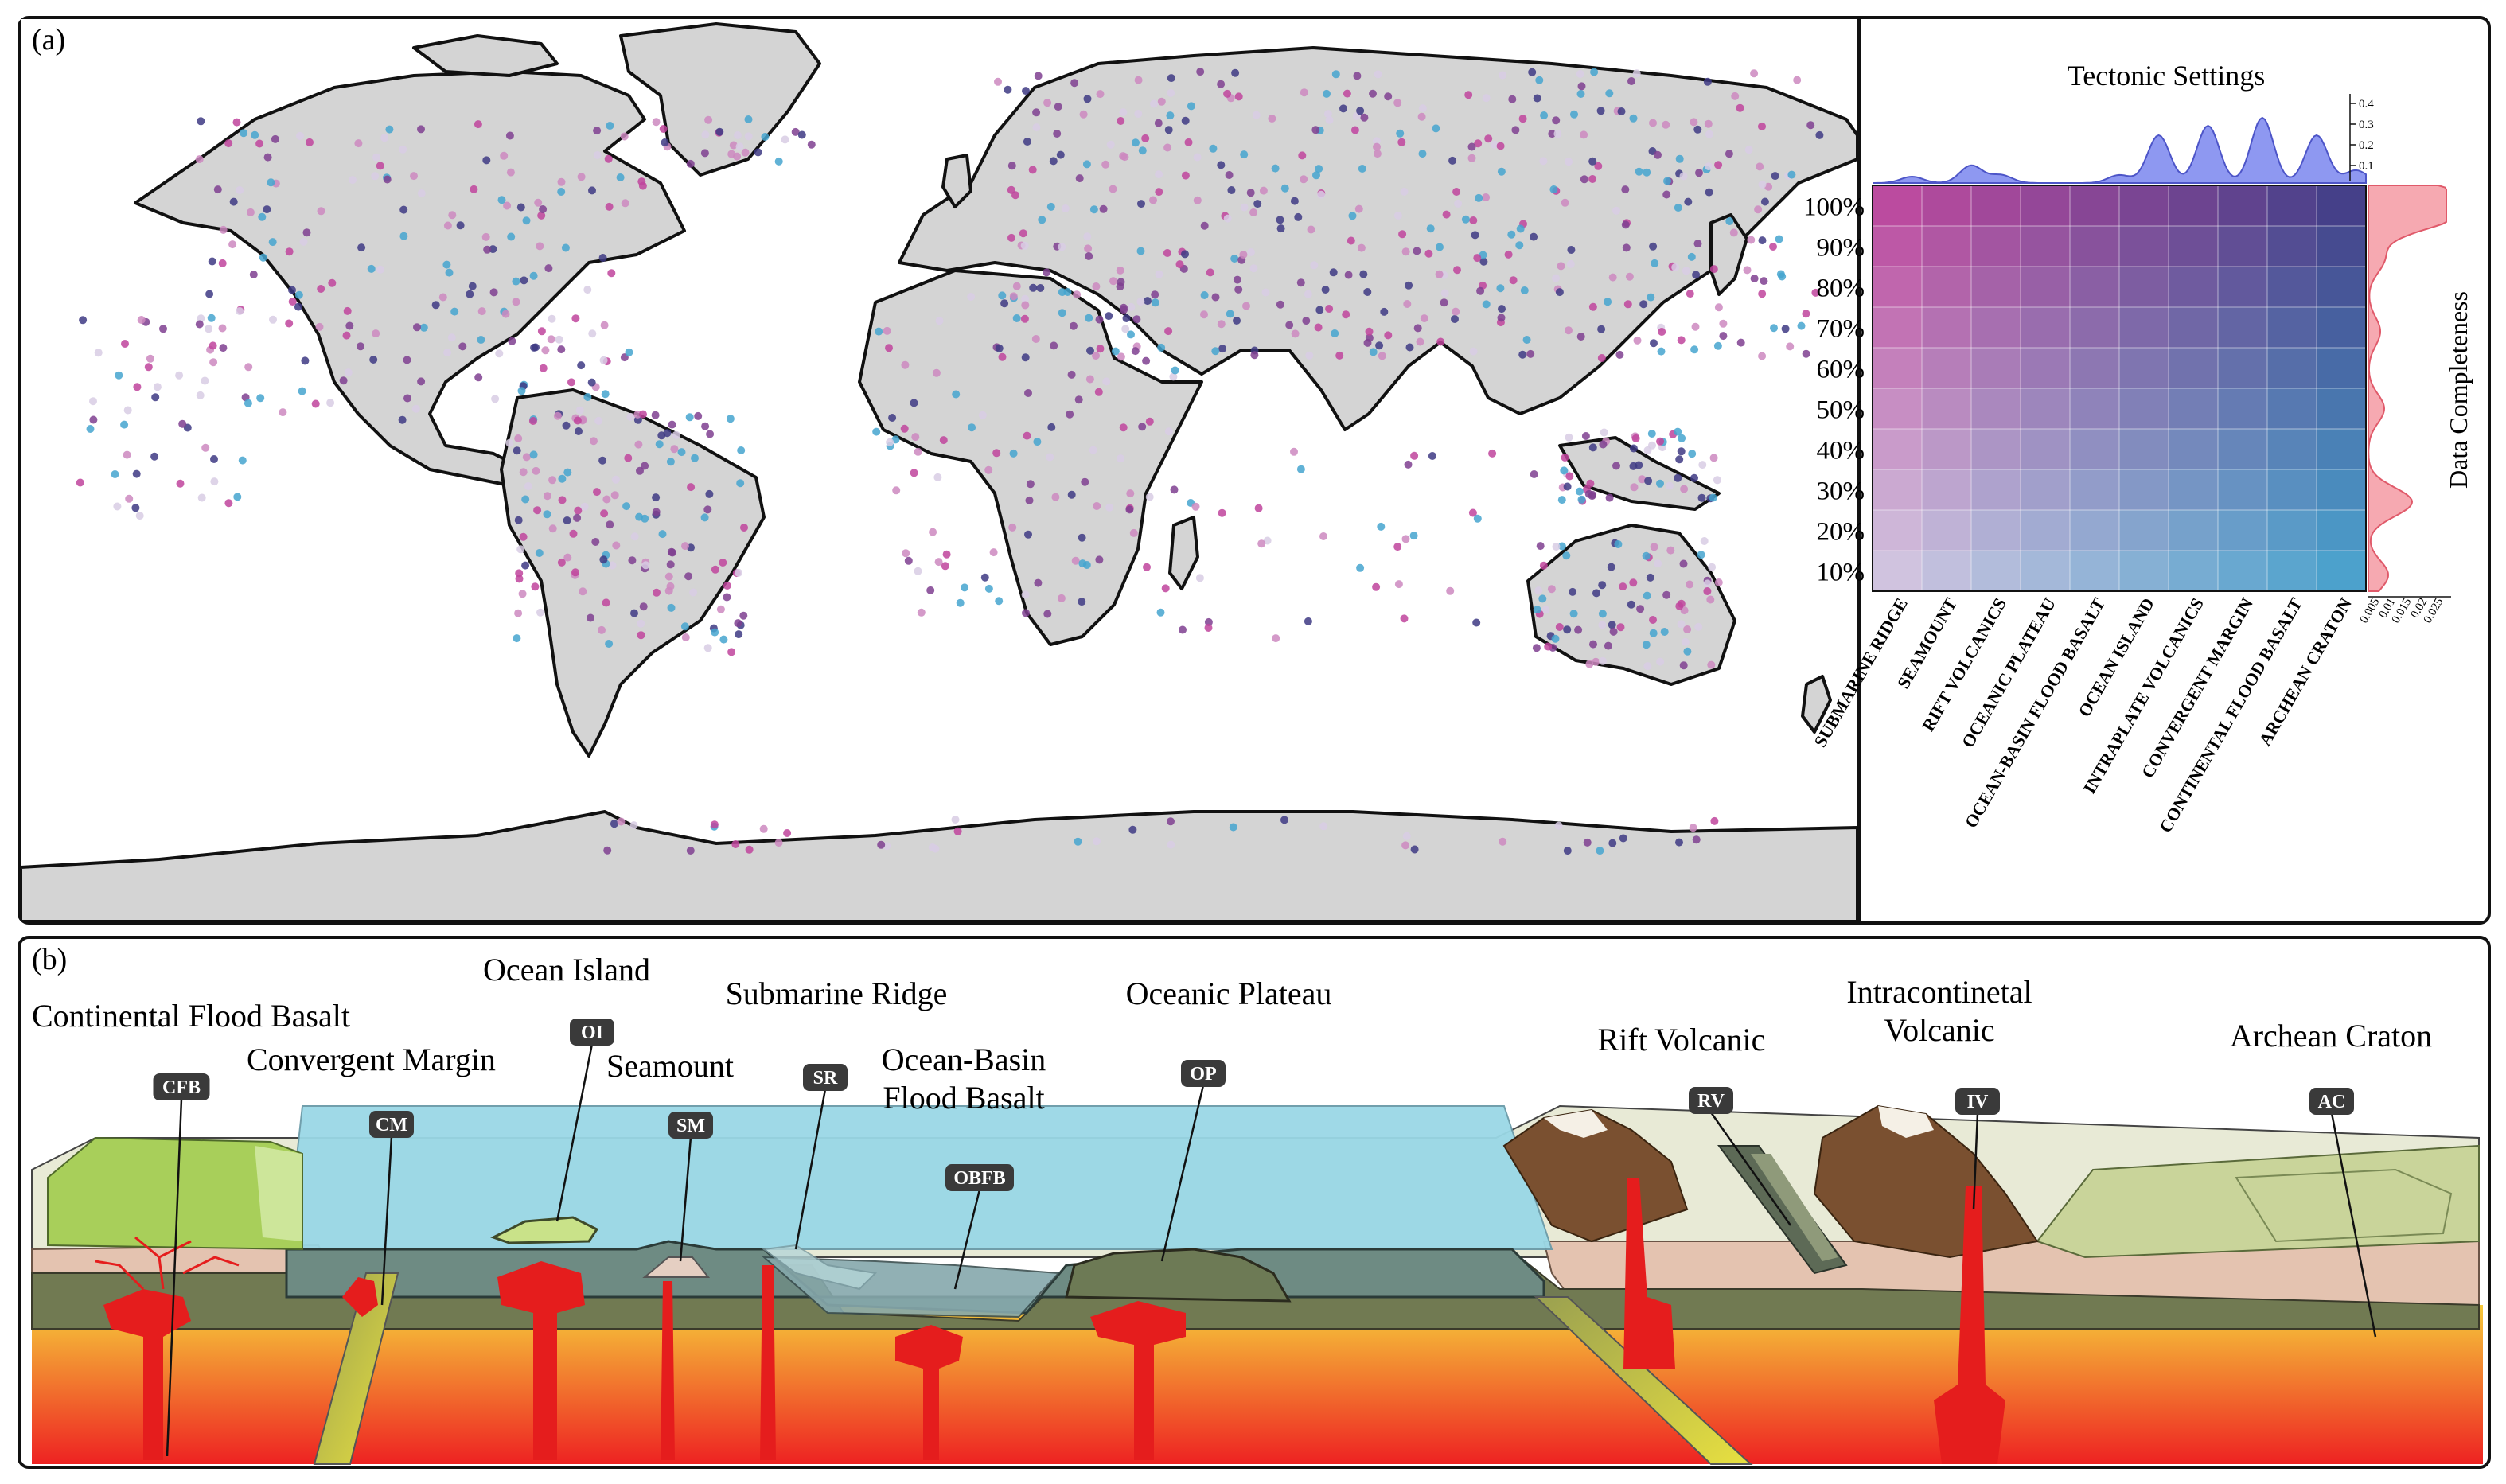 The image size is (2506, 1484). What do you see at coordinates (1138, 1380) in the screenshot?
I see `op-magma-plume` at bounding box center [1138, 1380].